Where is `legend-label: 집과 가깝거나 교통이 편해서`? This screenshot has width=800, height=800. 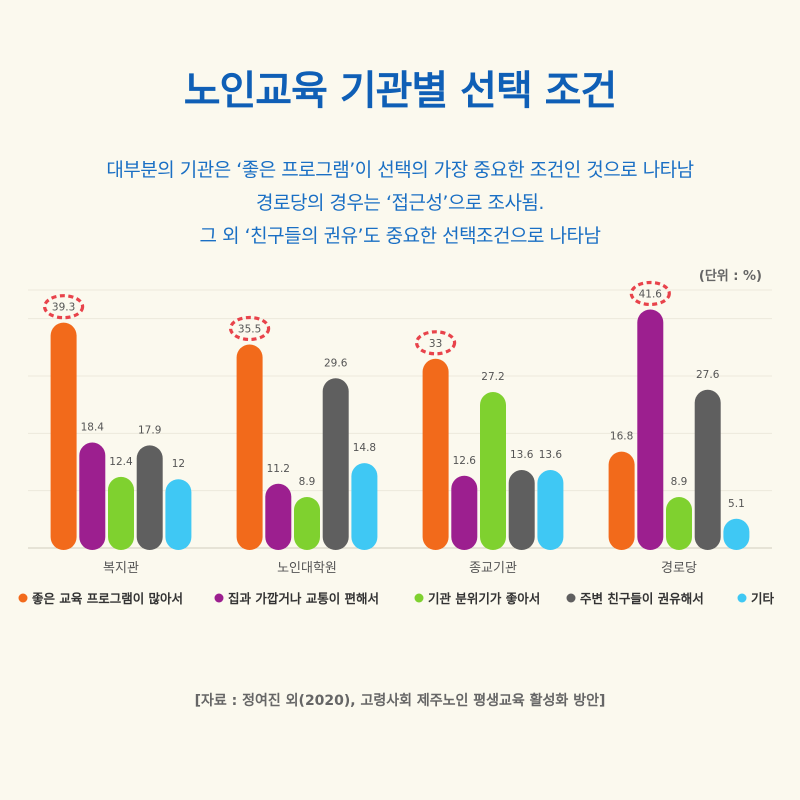 legend-label: 집과 가깝거나 교통이 편해서 is located at coordinates (303, 598).